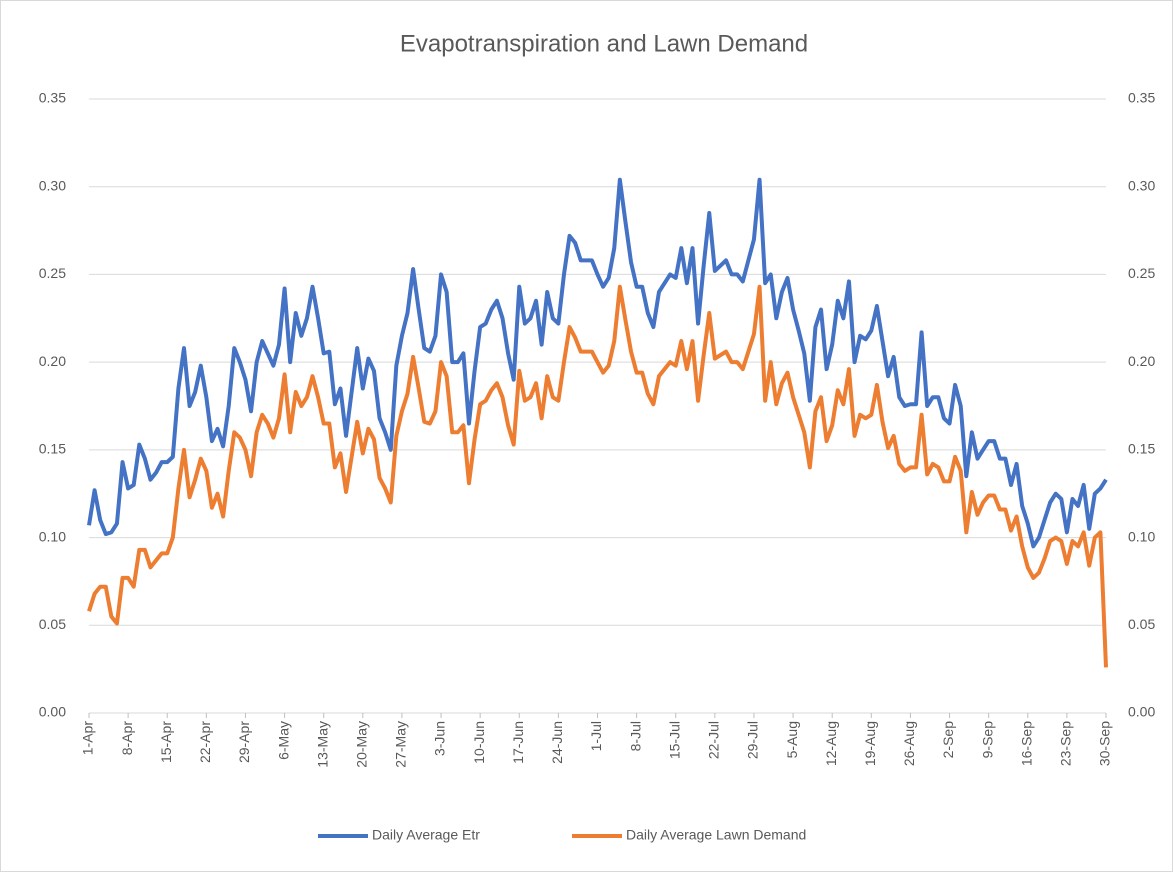  What do you see at coordinates (753, 740) in the screenshot?
I see `x-tick-label: 29-Jul` at bounding box center [753, 740].